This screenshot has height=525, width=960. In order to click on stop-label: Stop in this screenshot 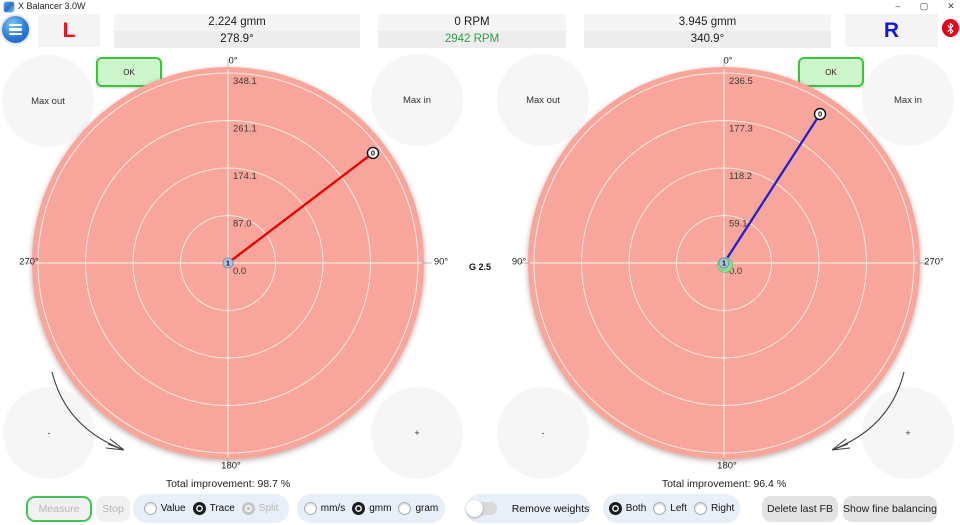, I will do `click(113, 509)`.